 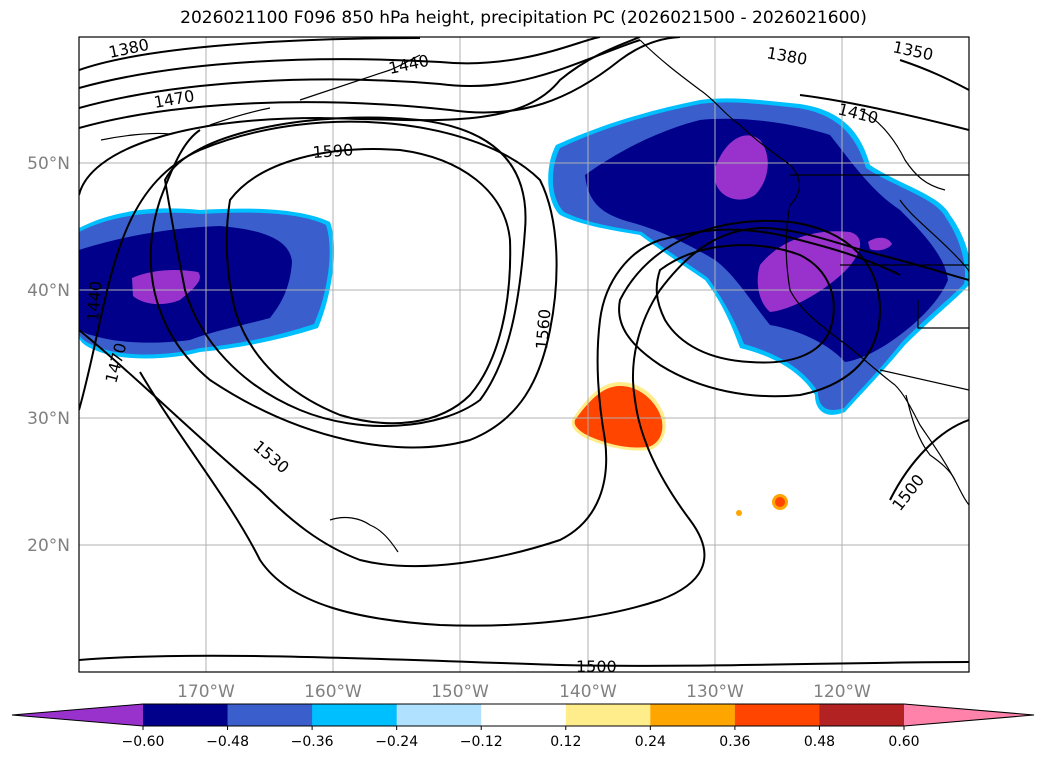 I want to click on lon-label: 120°W, so click(x=842, y=692).